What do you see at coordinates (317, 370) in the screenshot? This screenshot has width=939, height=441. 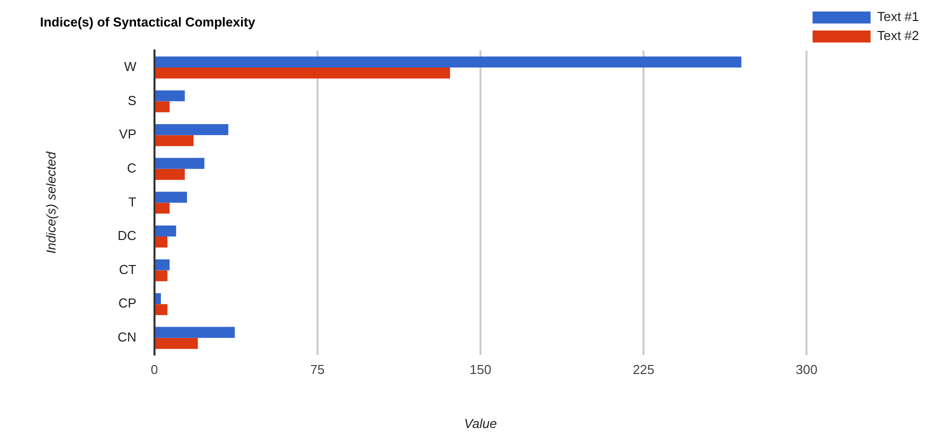 I see `x-tick-label: 75` at bounding box center [317, 370].